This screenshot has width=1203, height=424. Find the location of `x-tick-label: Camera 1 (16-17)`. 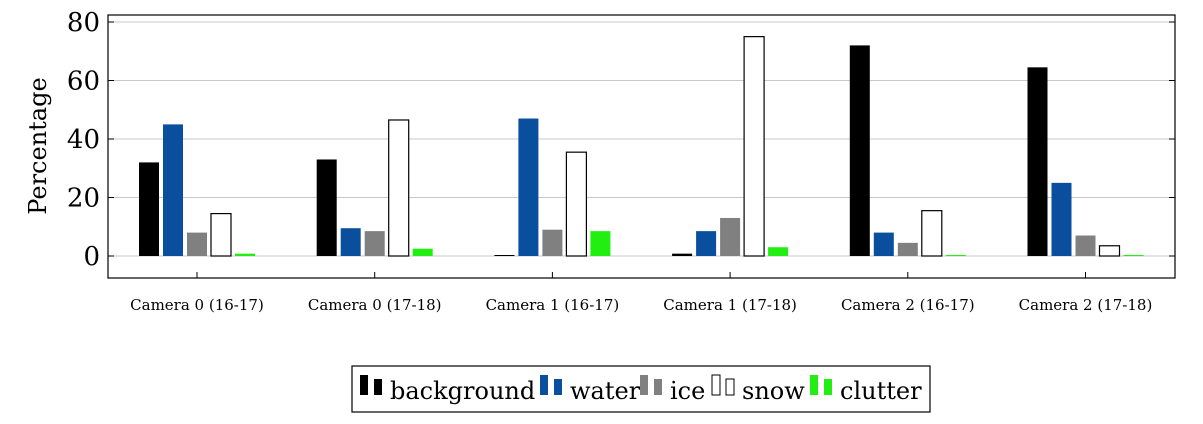

x-tick-label: Camera 1 (16-17) is located at coordinates (553, 305).